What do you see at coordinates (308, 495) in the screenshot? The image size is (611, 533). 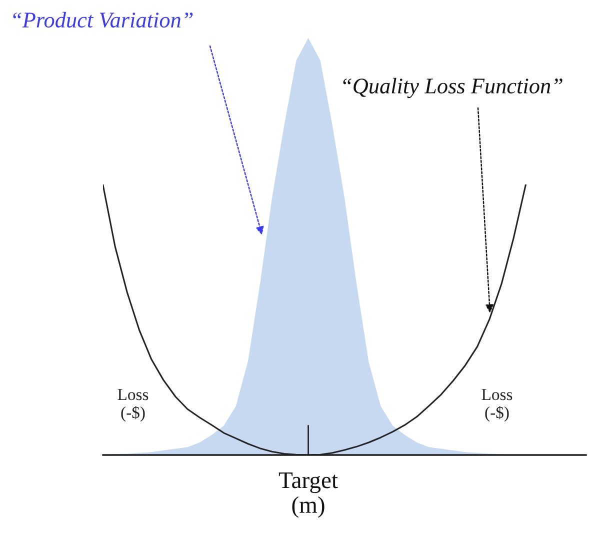 I see `text: Target (m)` at bounding box center [308, 495].